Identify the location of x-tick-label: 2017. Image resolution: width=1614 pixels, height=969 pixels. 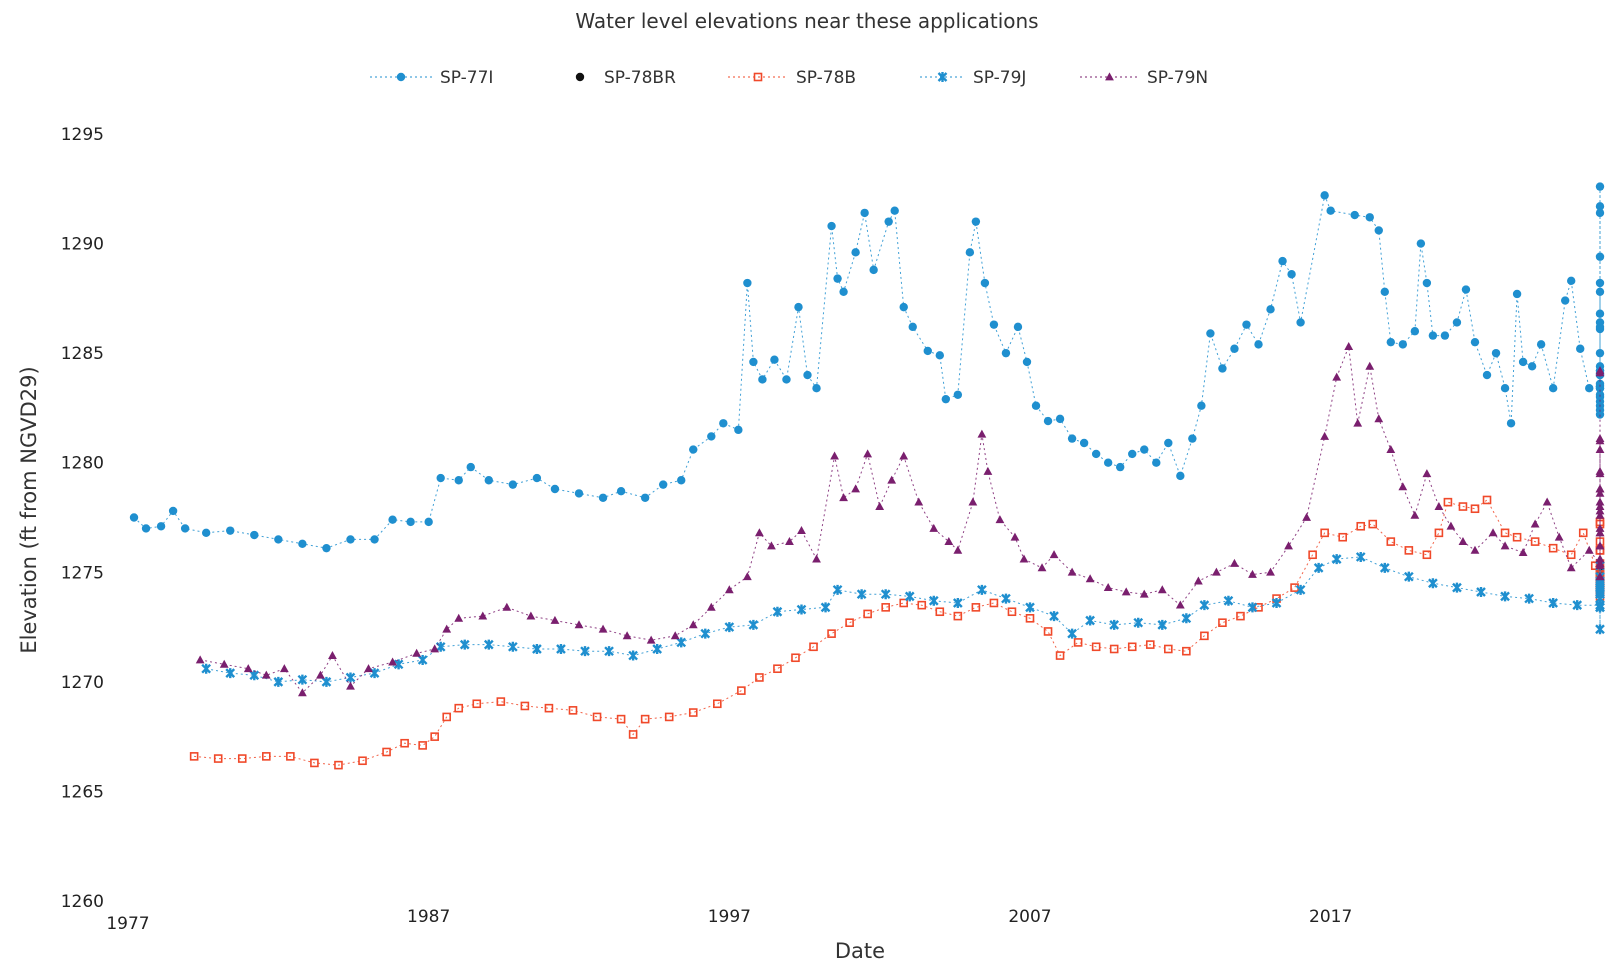
(1330, 917).